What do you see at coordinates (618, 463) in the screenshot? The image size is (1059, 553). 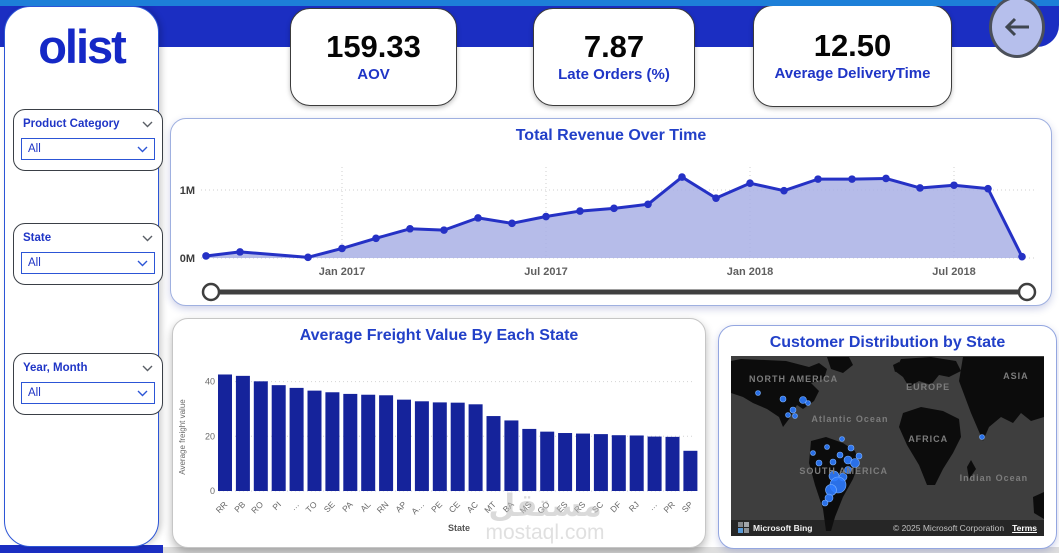 I see `bar-DF` at bounding box center [618, 463].